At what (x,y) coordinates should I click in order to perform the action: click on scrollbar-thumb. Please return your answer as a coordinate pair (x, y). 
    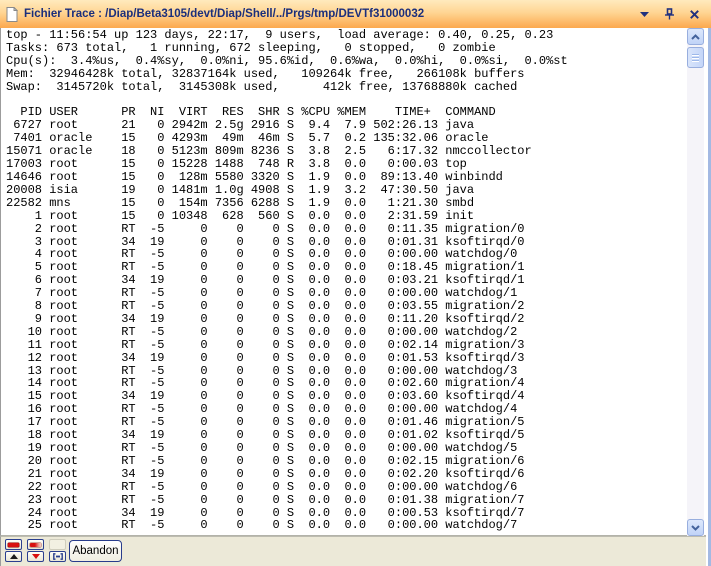
    Looking at the image, I should click on (695, 57).